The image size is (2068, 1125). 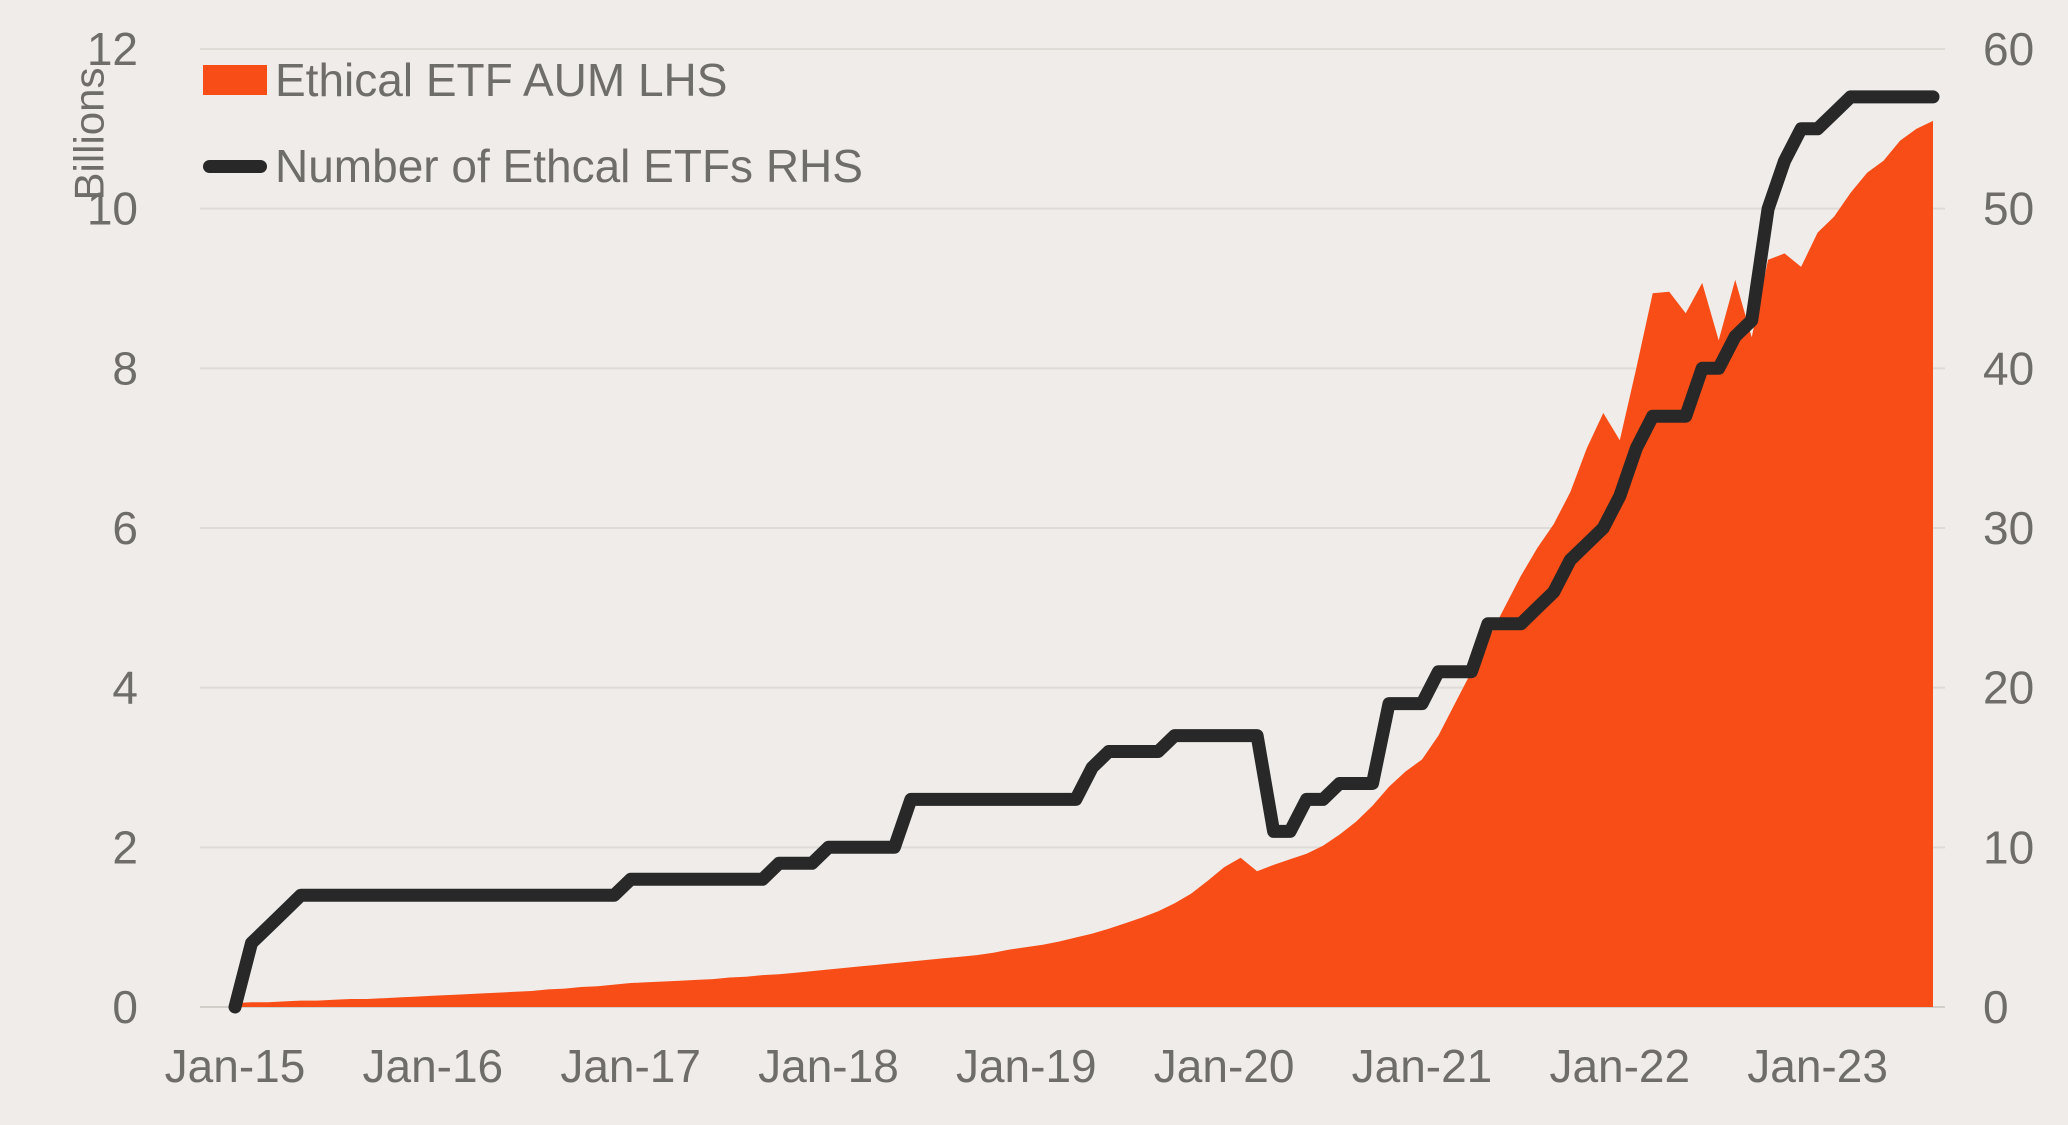 What do you see at coordinates (112, 209) in the screenshot?
I see `y-left-tick-label: 10` at bounding box center [112, 209].